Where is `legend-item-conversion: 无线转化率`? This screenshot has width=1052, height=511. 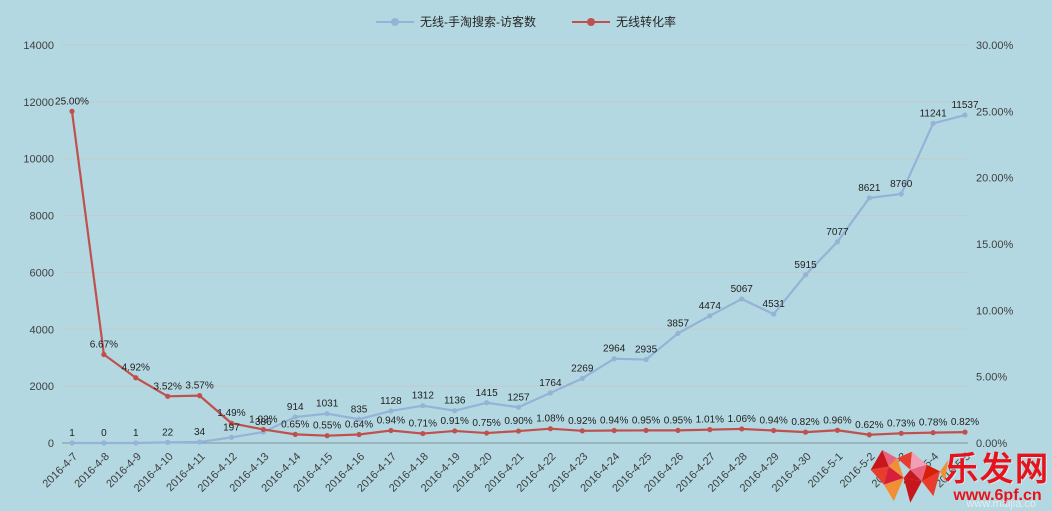 legend-item-conversion: 无线转化率 is located at coordinates (623, 21).